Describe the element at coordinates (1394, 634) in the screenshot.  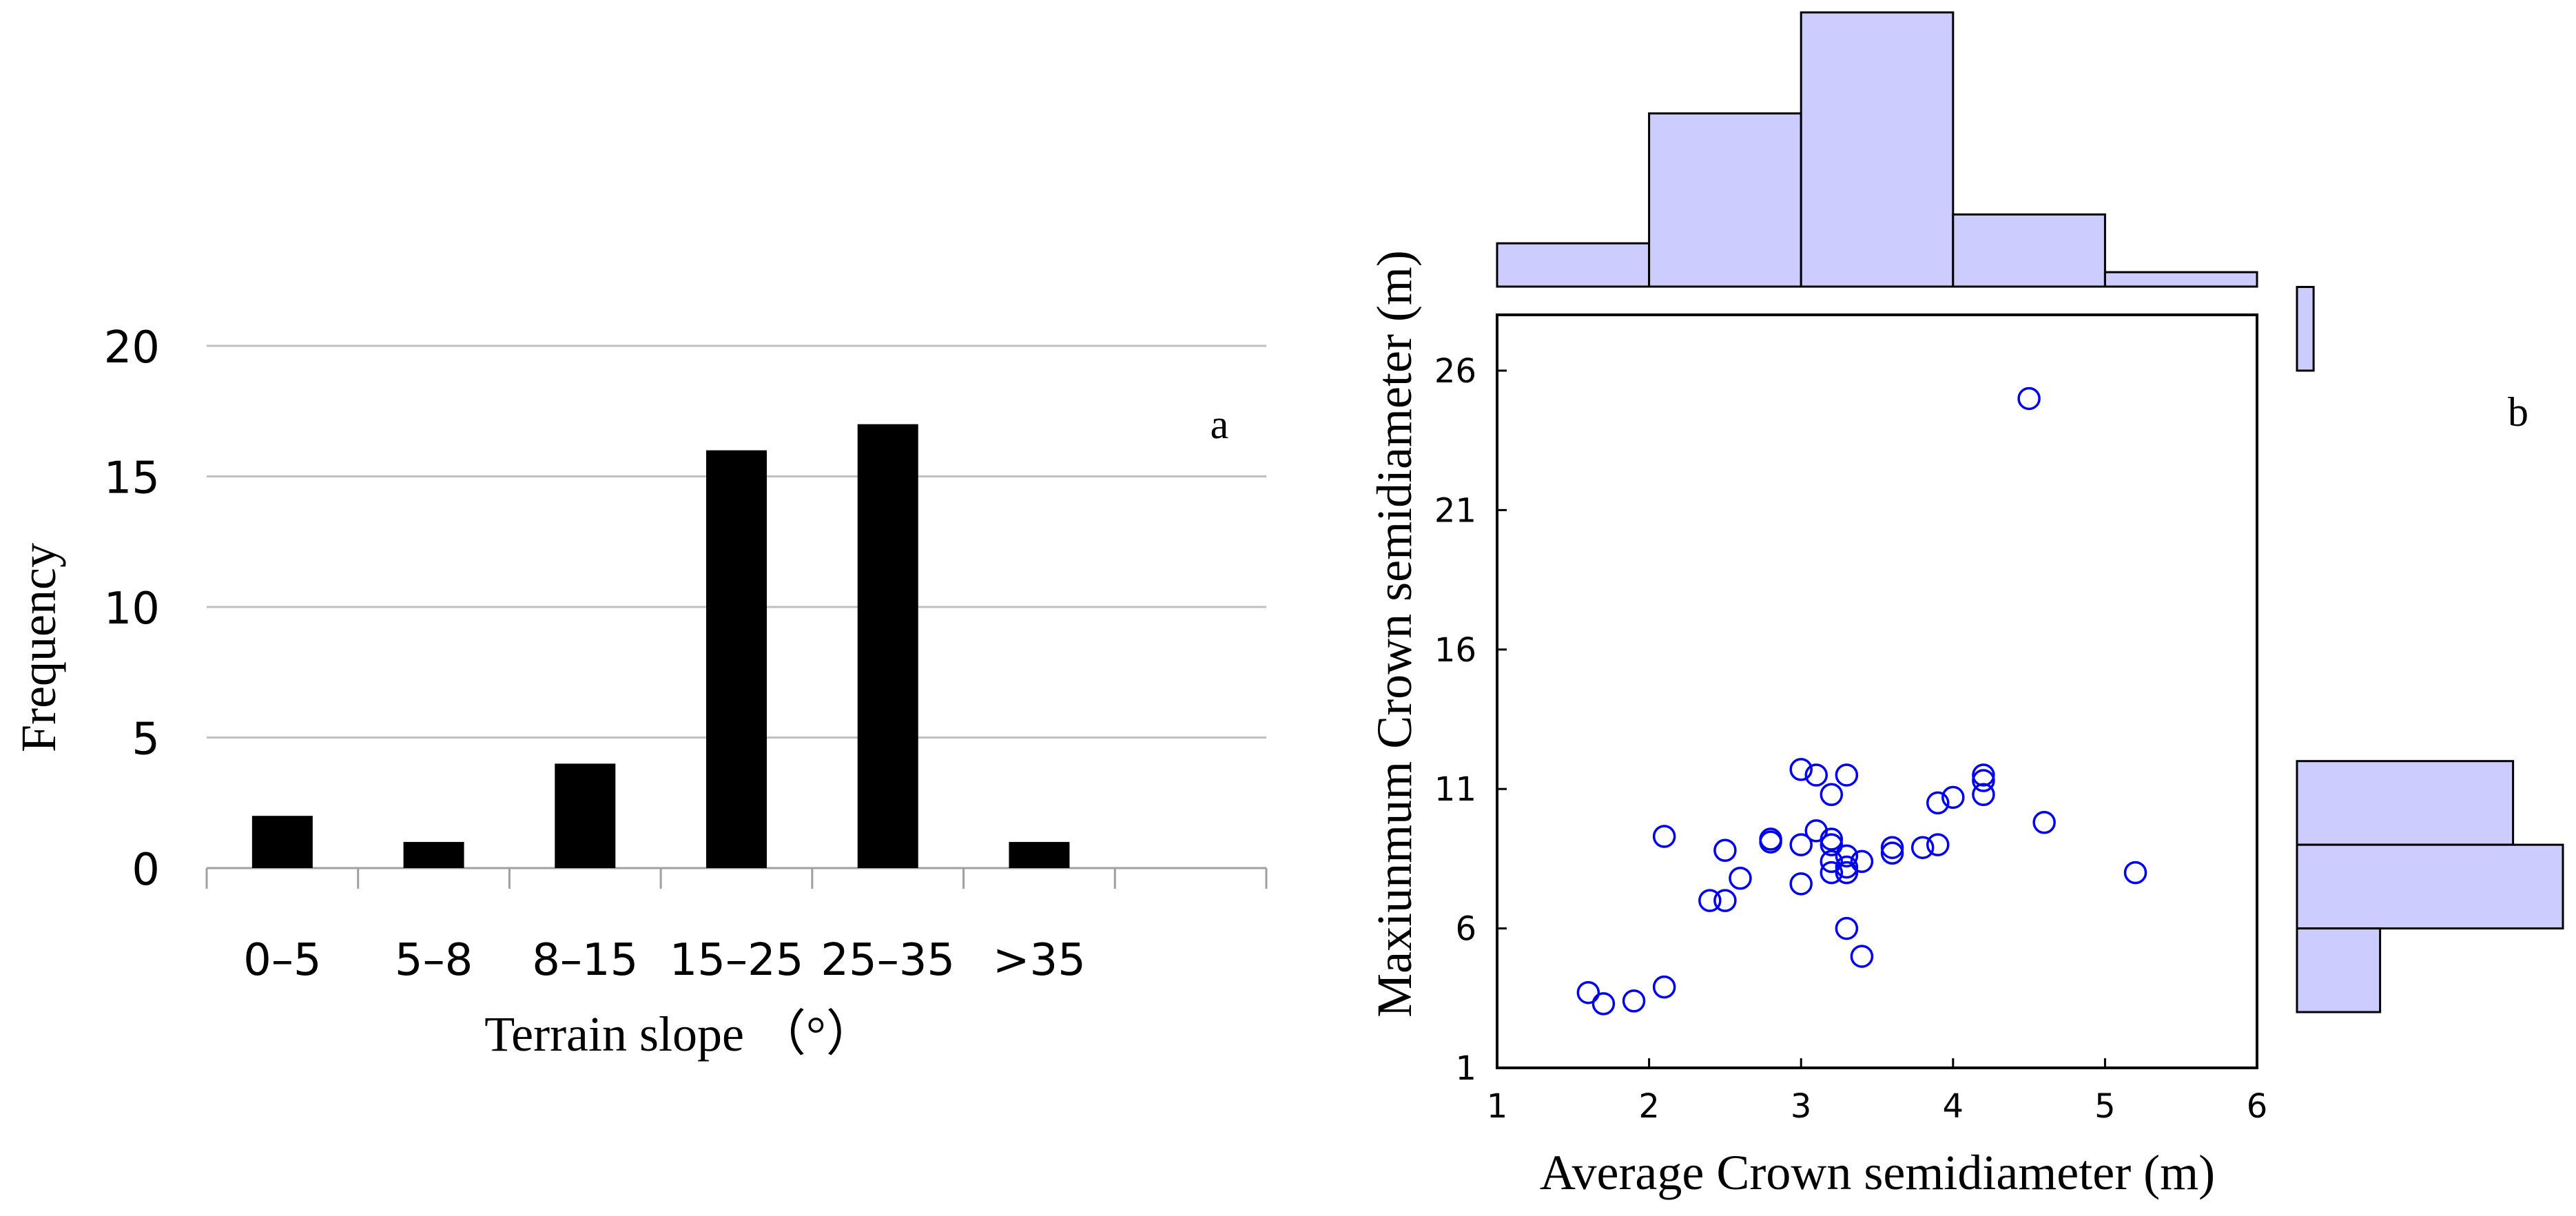
I see `scatter-y-axis-label: Maxiunmum Crown semidiameter (m)` at that location.